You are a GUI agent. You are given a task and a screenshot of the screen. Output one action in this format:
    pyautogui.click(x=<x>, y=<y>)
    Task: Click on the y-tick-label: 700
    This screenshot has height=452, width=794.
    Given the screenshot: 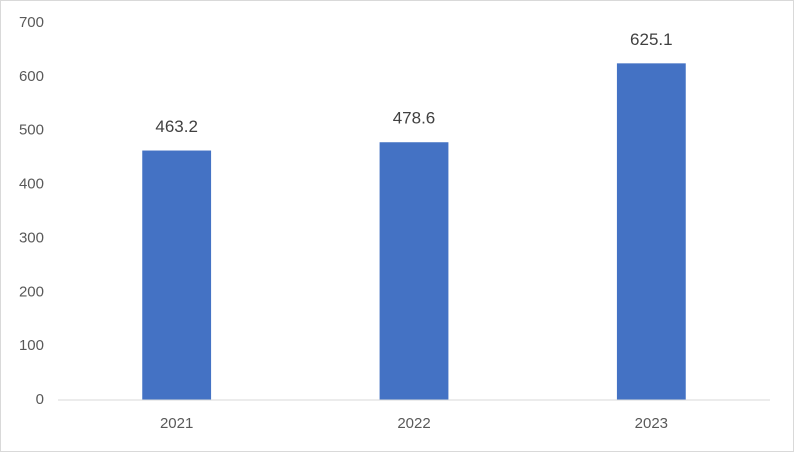 What is the action you would take?
    pyautogui.click(x=31, y=22)
    